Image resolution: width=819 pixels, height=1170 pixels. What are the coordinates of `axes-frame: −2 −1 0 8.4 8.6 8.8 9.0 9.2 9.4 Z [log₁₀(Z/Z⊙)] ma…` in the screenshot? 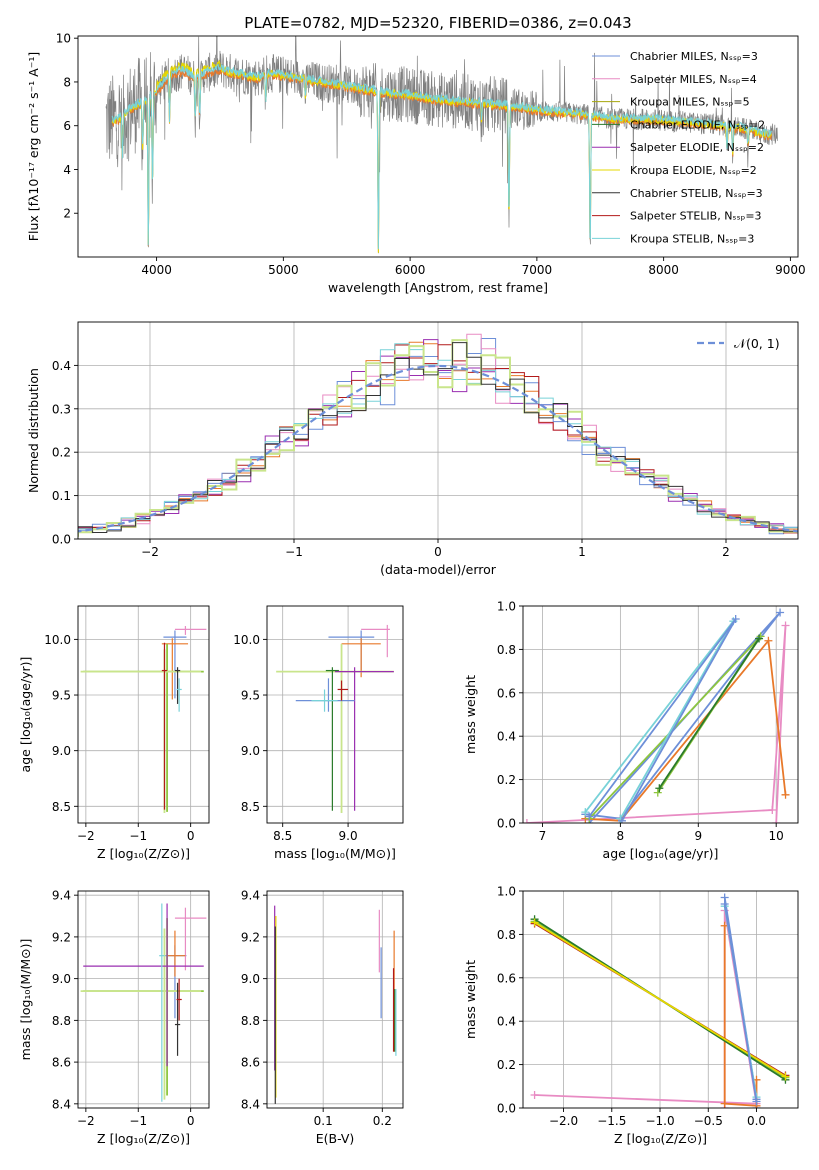 It's located at (114, 1017).